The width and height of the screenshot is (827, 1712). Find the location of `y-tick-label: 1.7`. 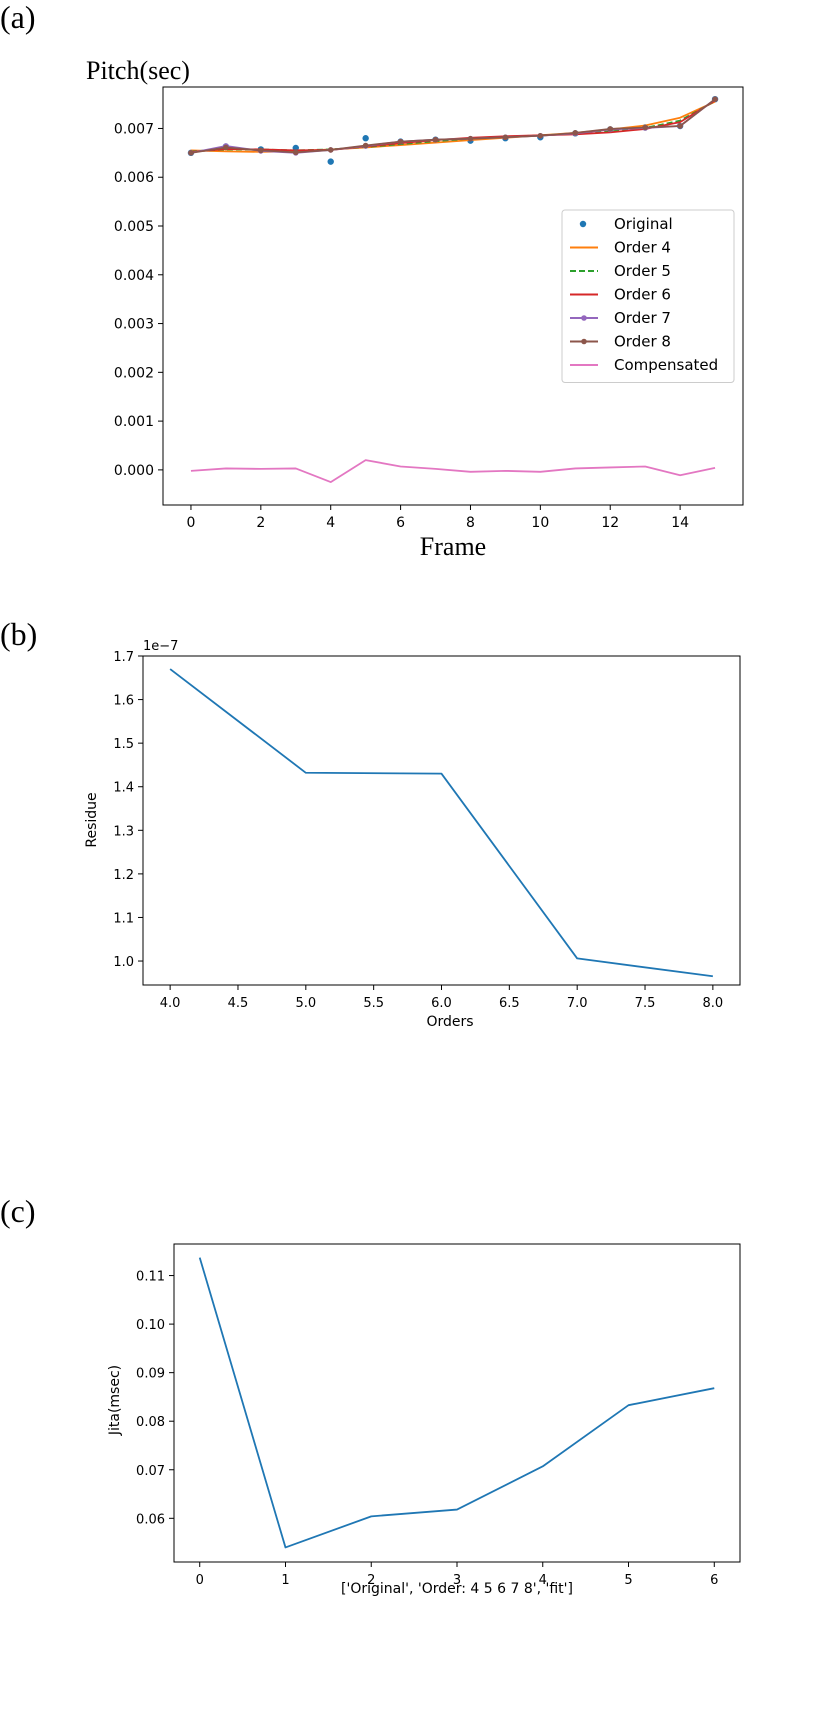

y-tick-label: 1.7 is located at coordinates (123, 657).